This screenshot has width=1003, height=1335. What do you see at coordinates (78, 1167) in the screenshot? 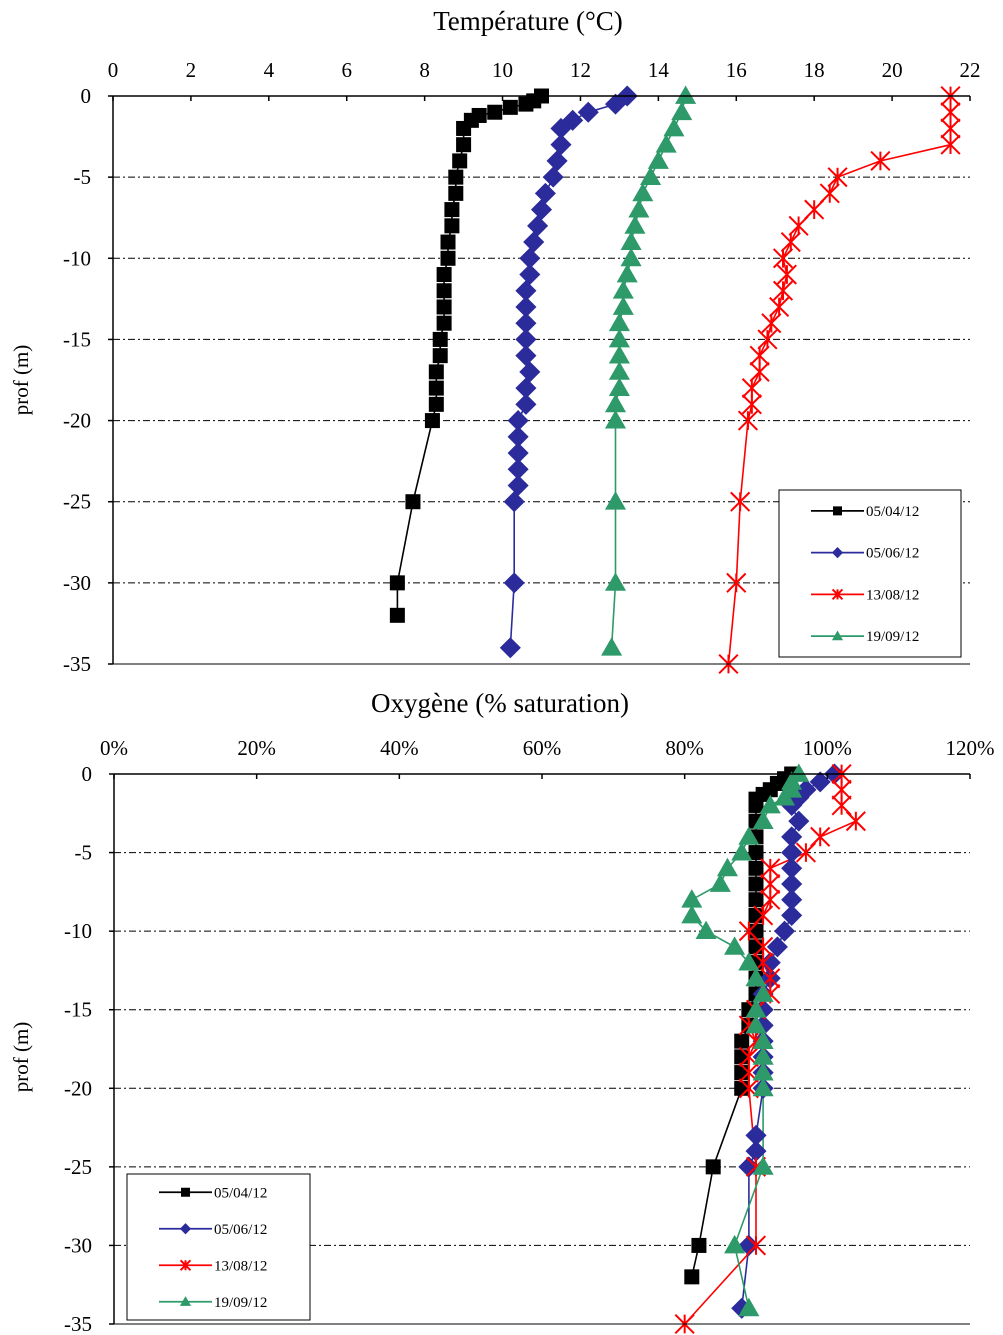
I see `y-tick-label: -25` at bounding box center [78, 1167].